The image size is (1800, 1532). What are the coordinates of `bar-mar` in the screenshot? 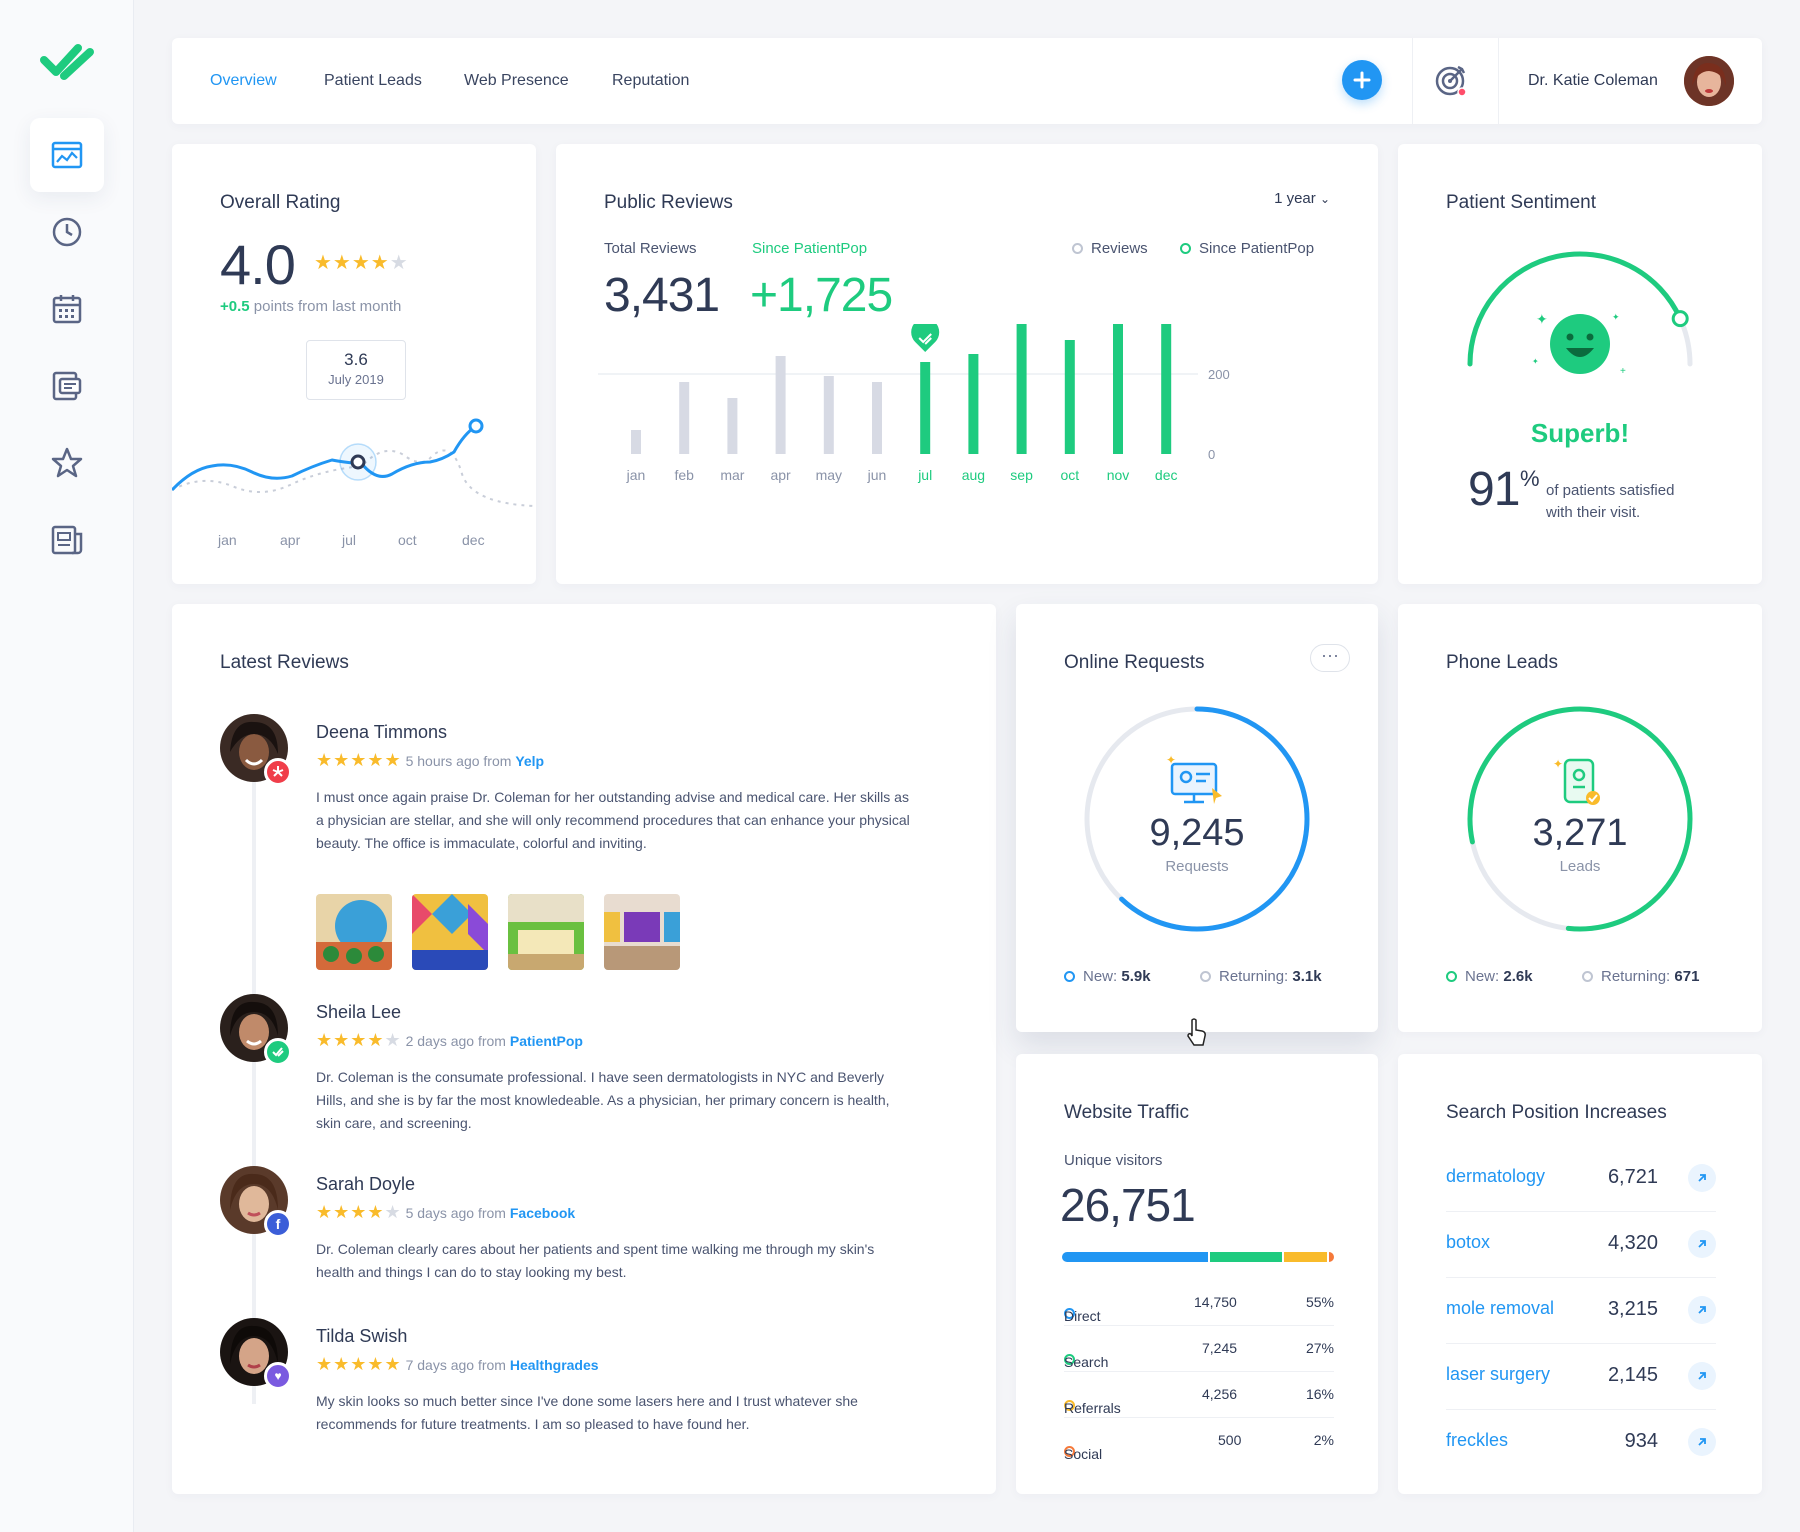 It's located at (732, 426).